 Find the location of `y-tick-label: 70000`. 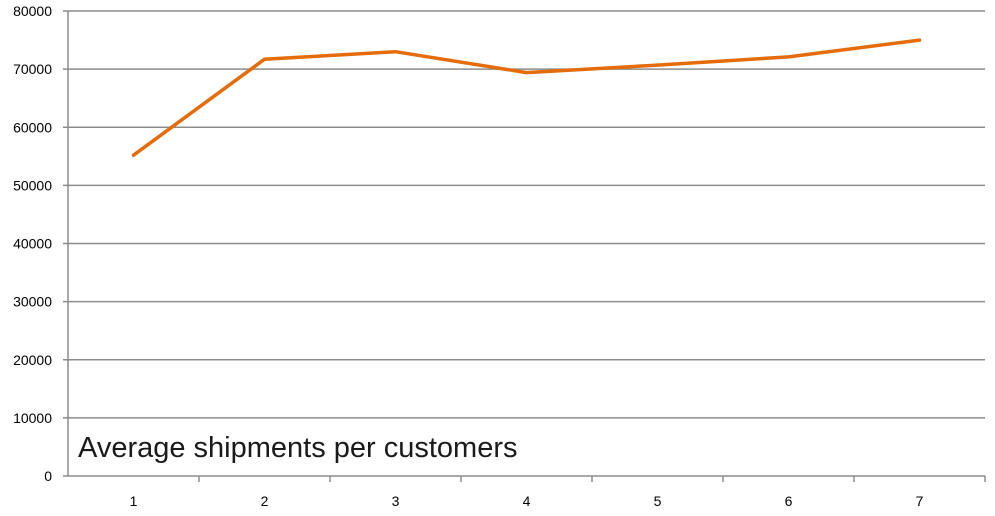

y-tick-label: 70000 is located at coordinates (32, 69).